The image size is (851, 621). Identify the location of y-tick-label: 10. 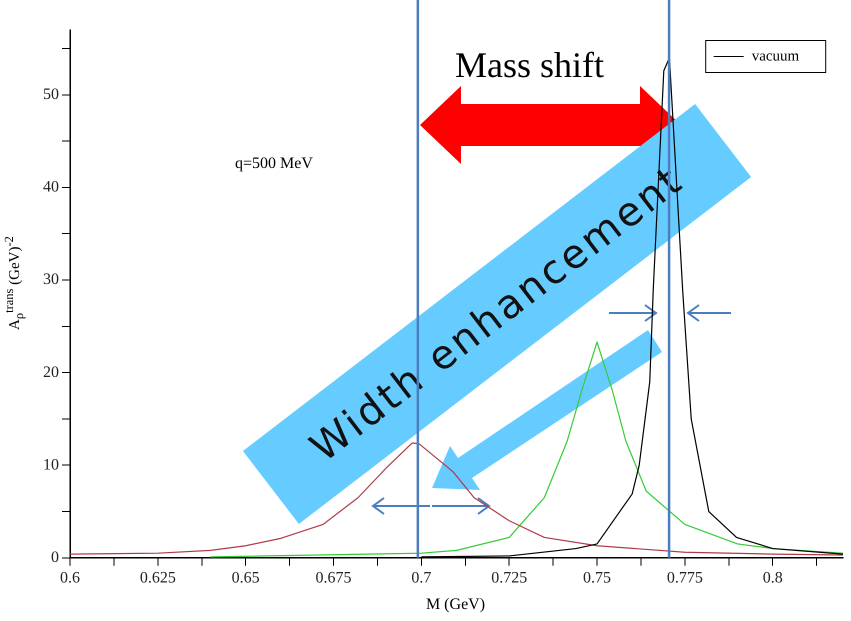
(51, 465).